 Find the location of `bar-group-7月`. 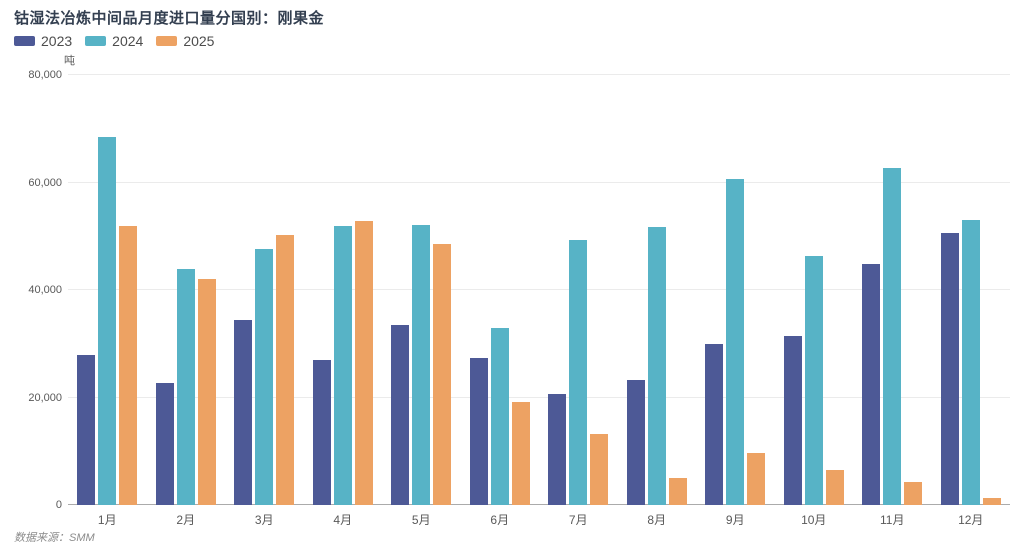

bar-group-7月 is located at coordinates (578, 290).